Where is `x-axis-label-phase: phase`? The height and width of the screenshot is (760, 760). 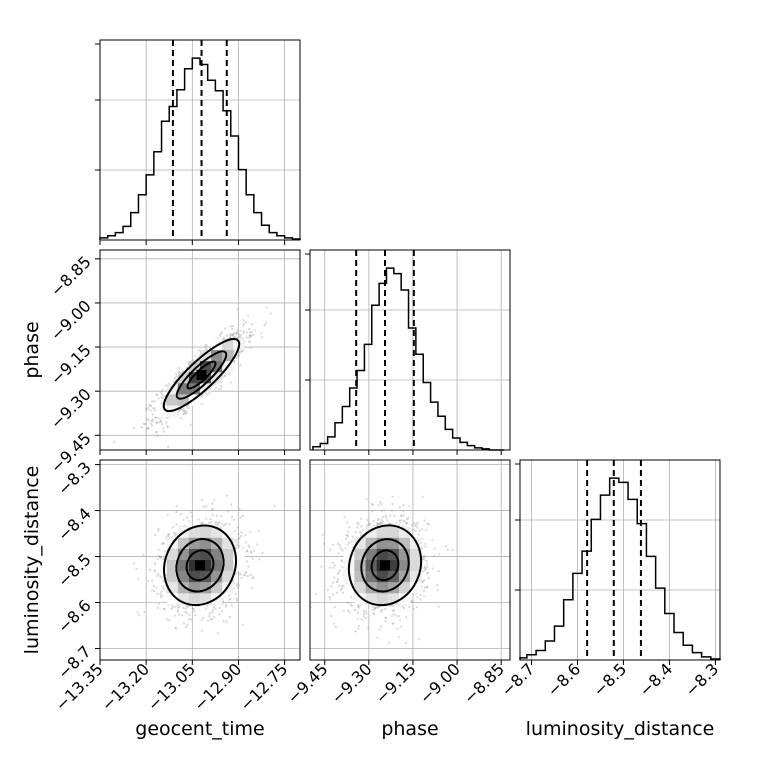 x-axis-label-phase: phase is located at coordinates (409, 729).